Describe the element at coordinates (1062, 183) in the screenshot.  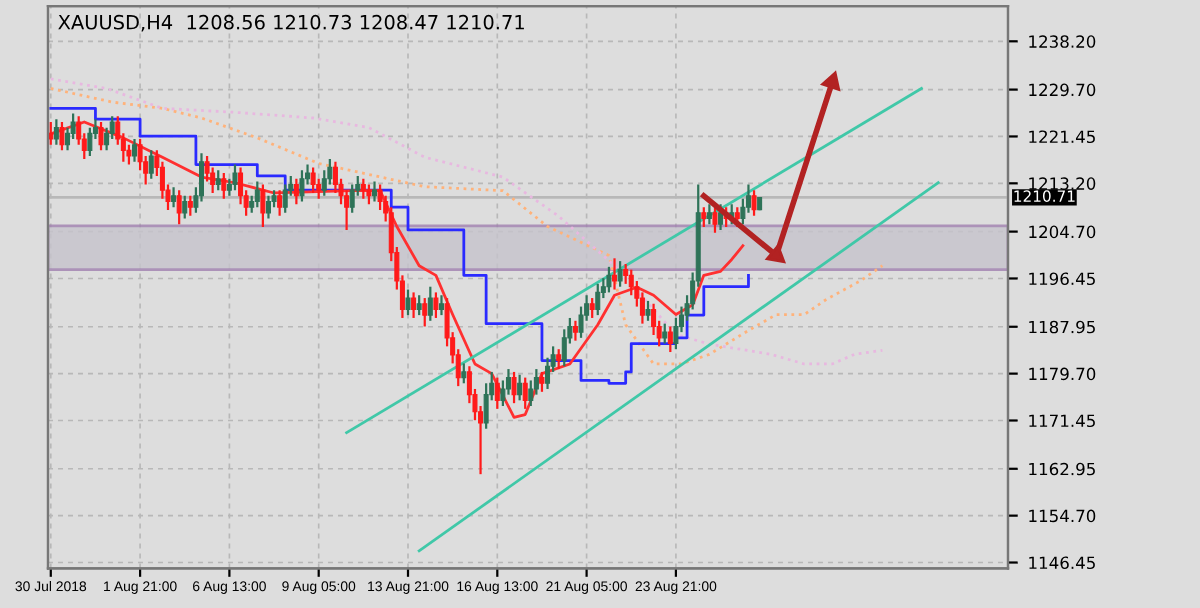
I see `y-tick-label: 1213.20` at that location.